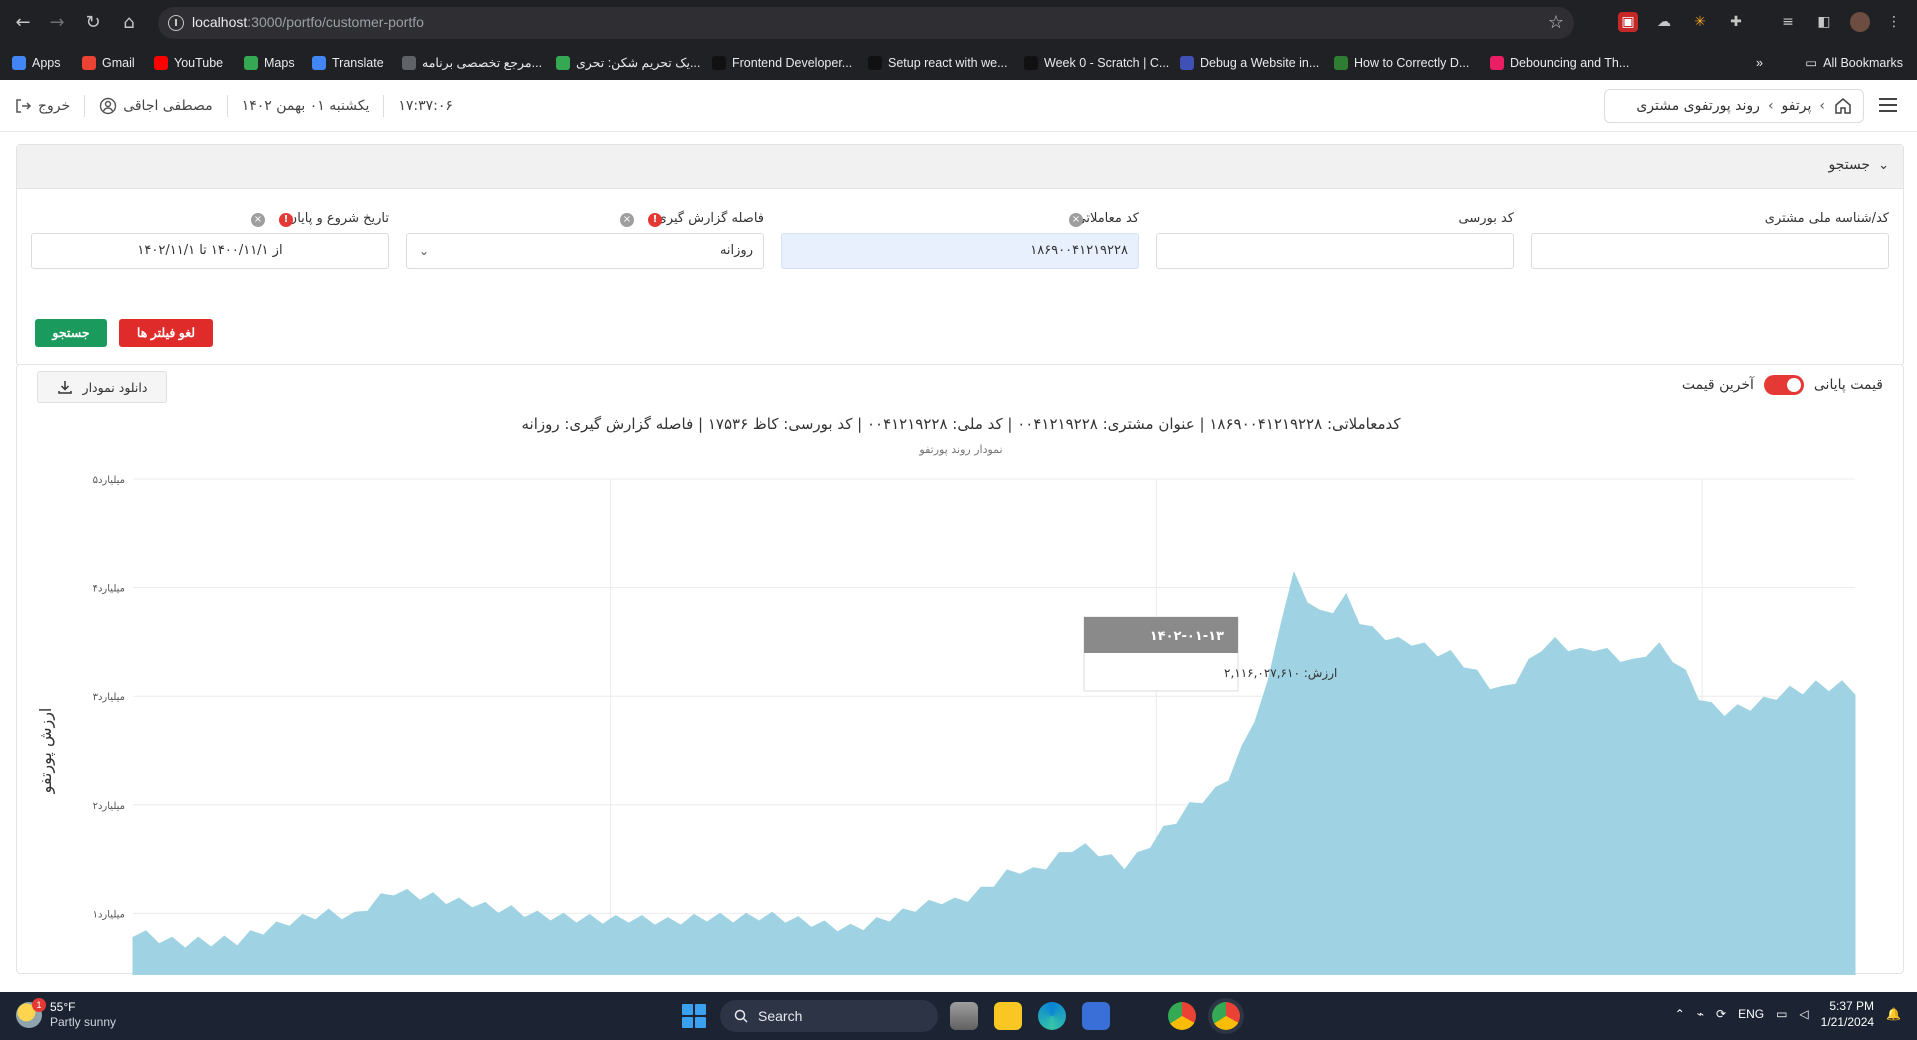 This screenshot has height=1040, width=1917. What do you see at coordinates (1770, 106) in the screenshot?
I see `chevron-left-icon: ‹` at bounding box center [1770, 106].